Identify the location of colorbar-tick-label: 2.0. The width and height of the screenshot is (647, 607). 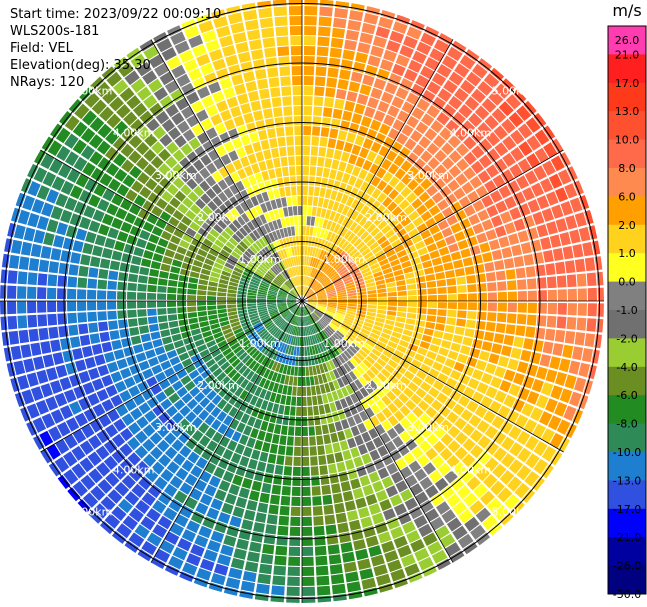
(627, 225).